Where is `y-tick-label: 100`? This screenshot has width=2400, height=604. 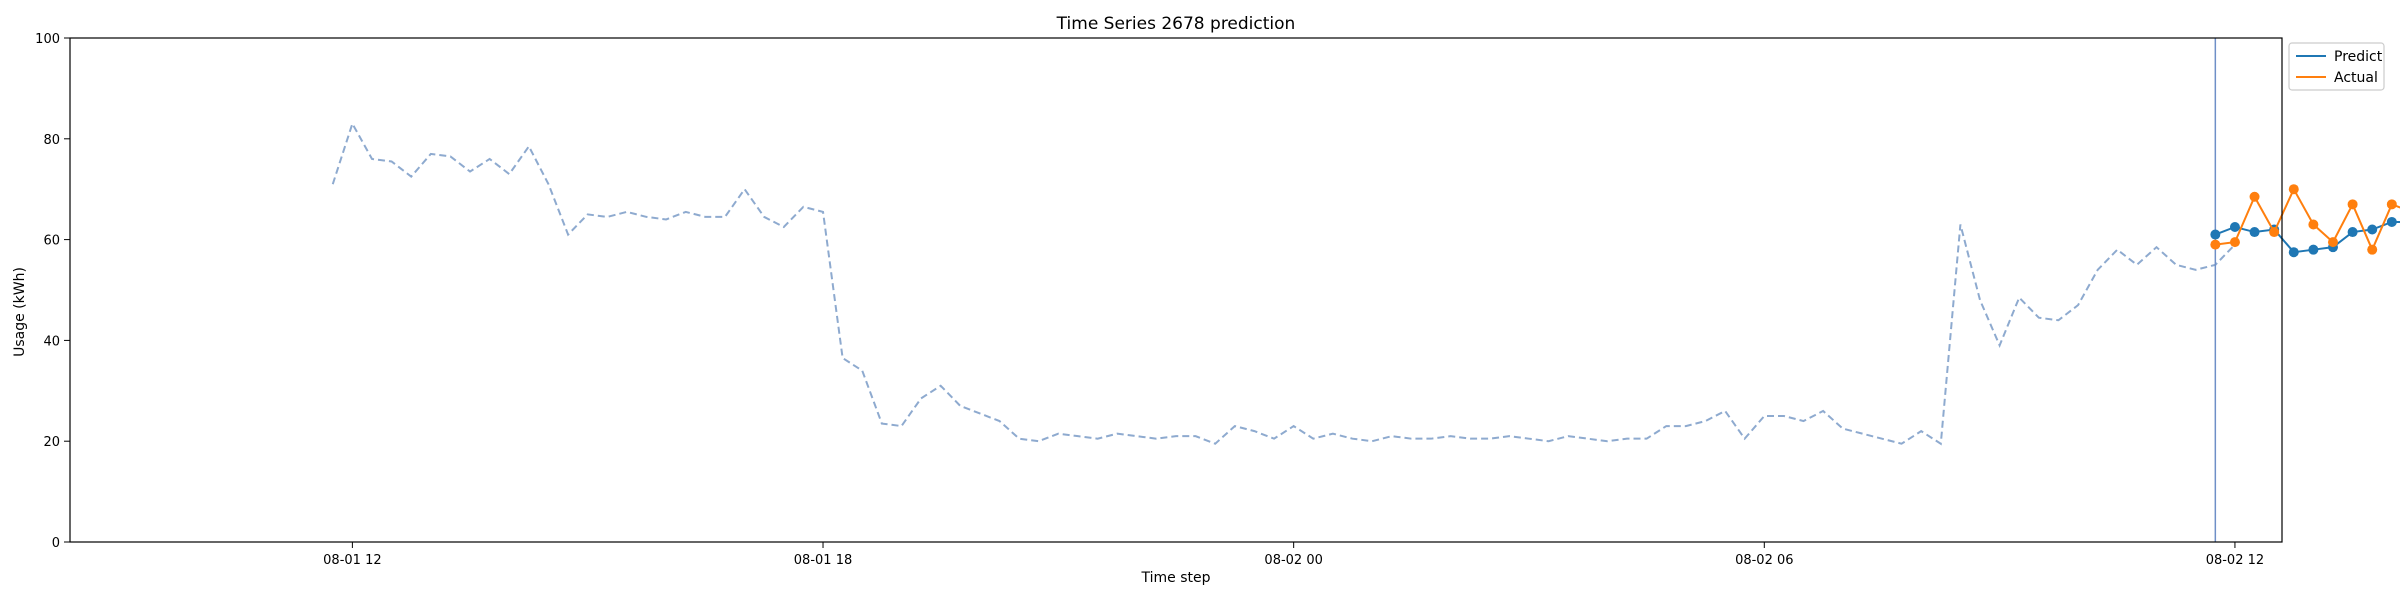
y-tick-label: 100 is located at coordinates (47, 39).